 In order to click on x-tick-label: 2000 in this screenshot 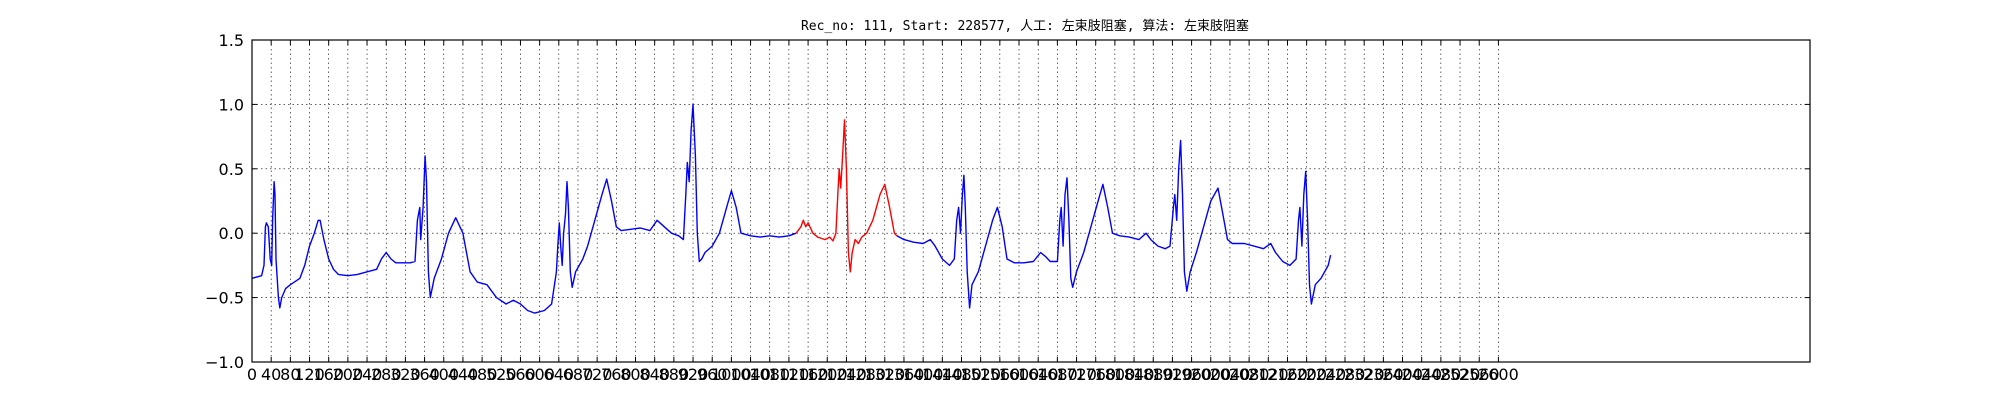, I will do `click(1210, 374)`.